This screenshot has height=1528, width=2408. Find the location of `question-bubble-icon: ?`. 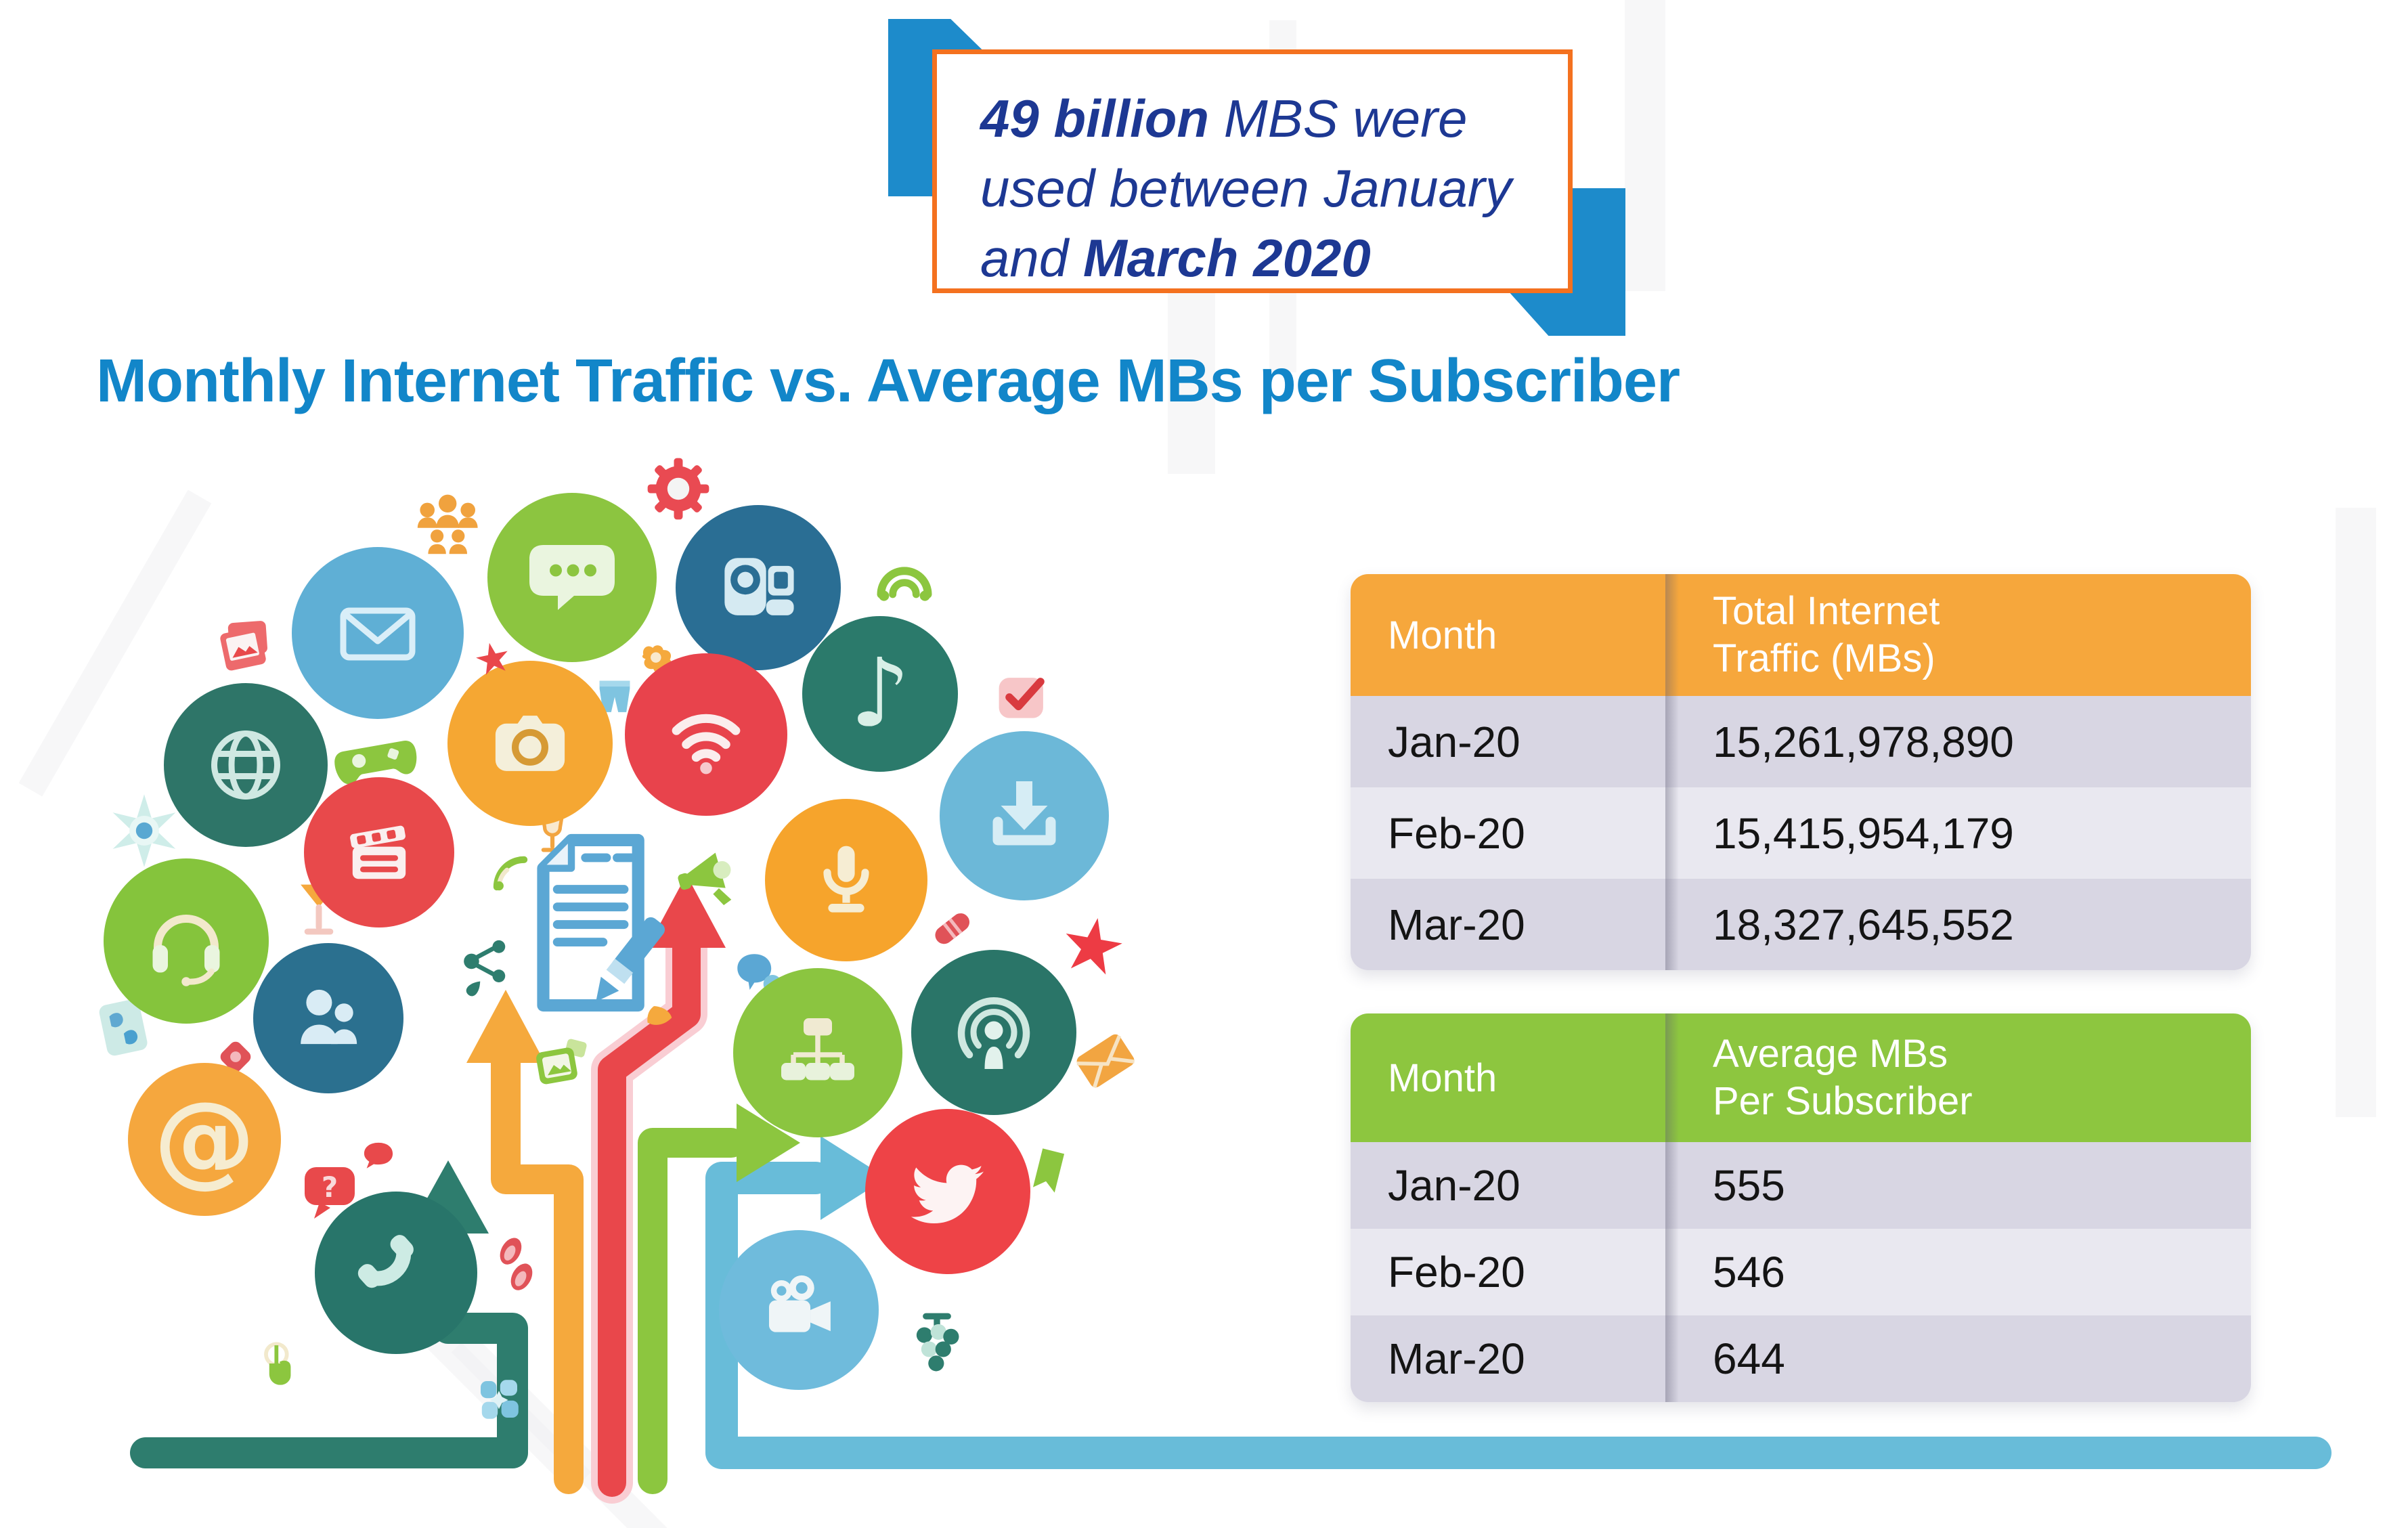

question-bubble-icon: ? is located at coordinates (330, 1194).